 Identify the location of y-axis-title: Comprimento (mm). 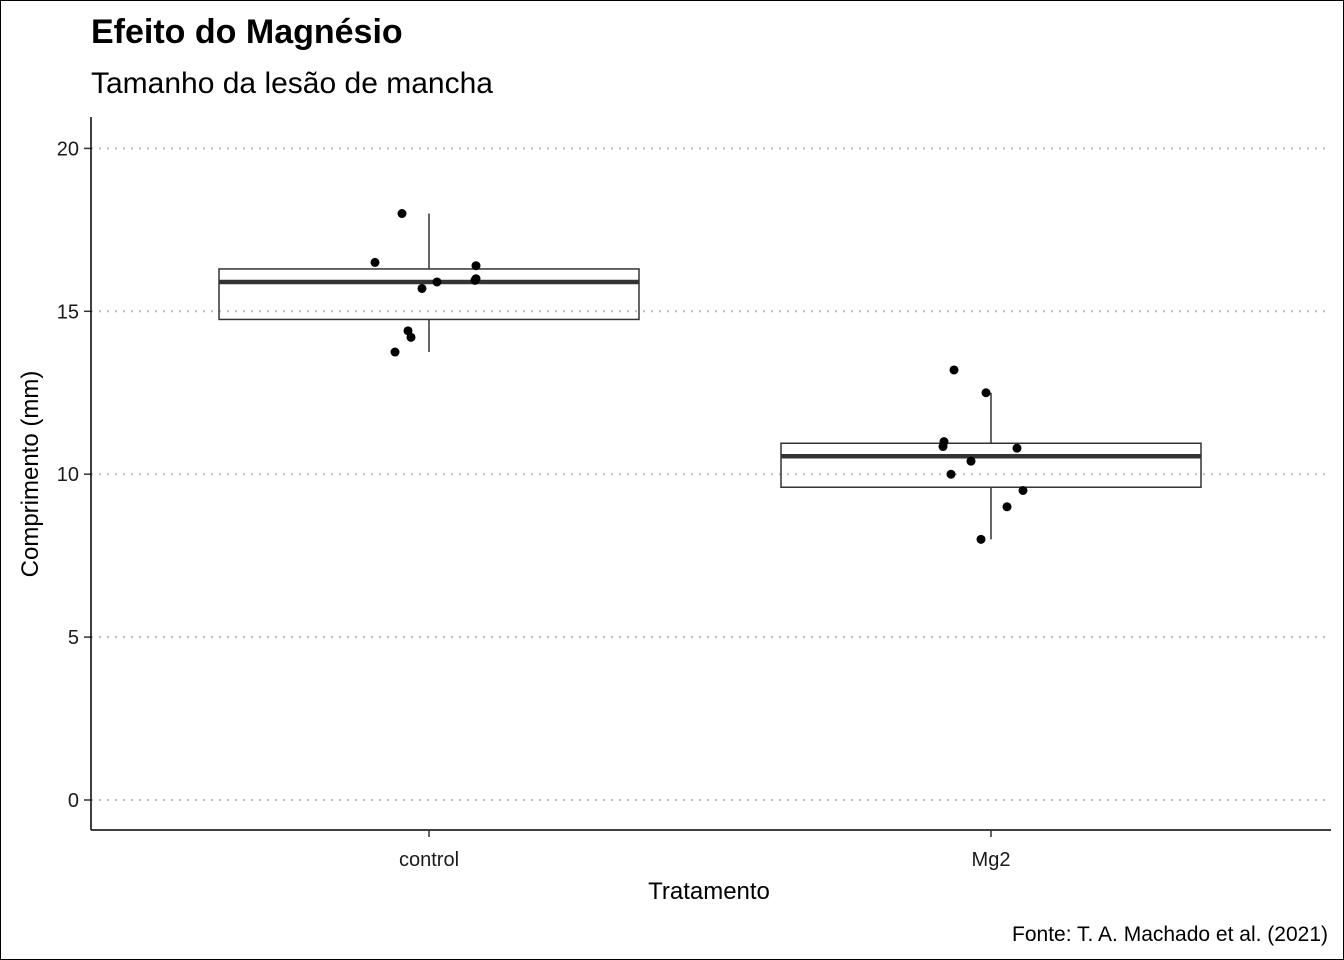
(30, 474).